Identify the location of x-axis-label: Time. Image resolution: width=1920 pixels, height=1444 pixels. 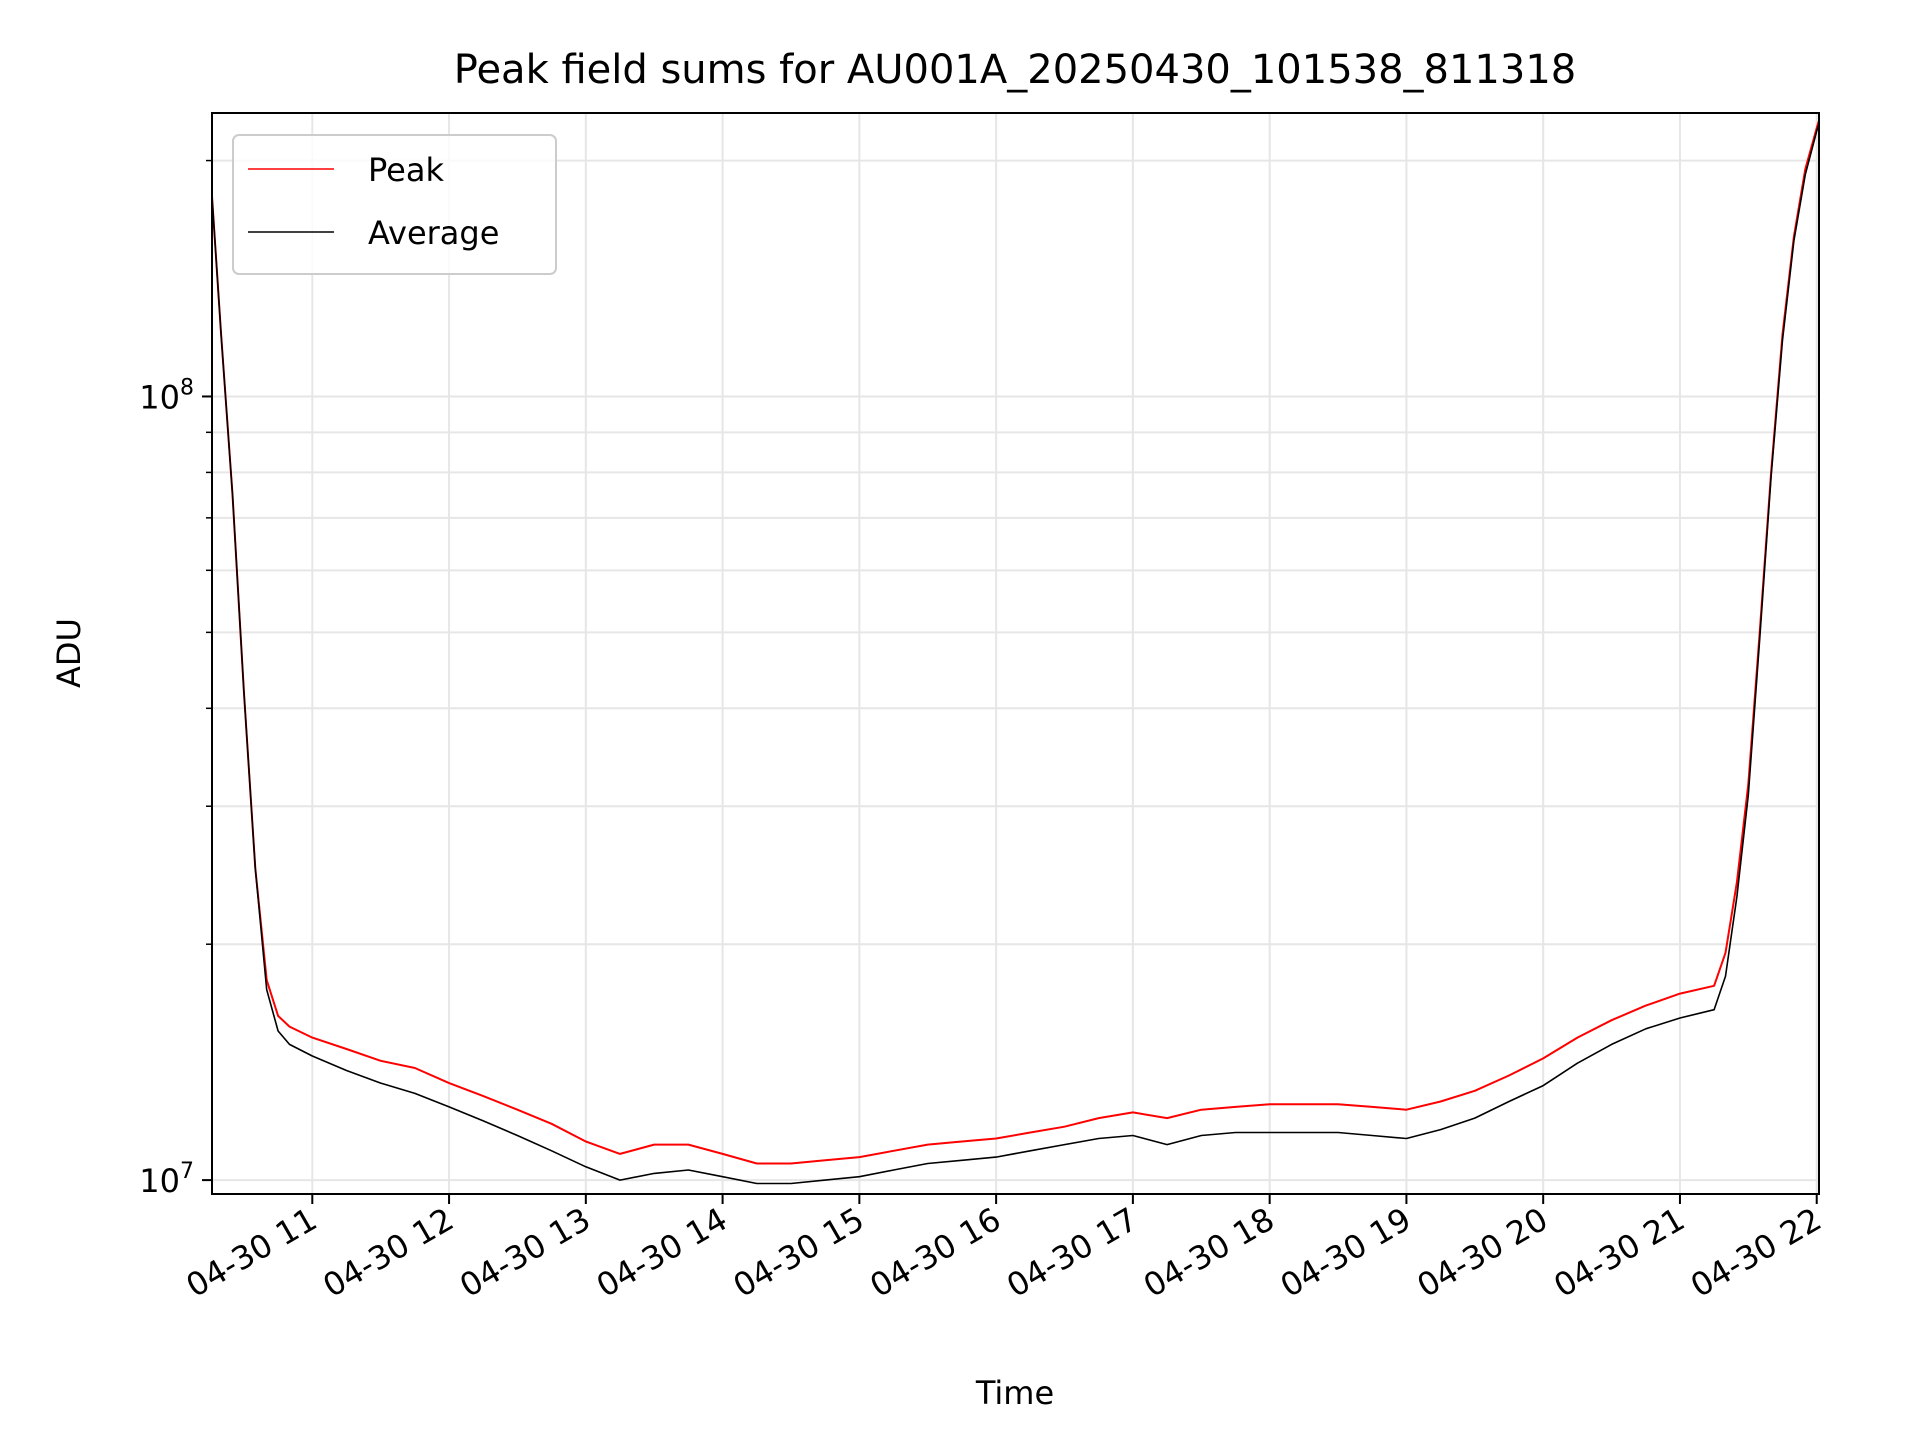
(1014, 1393).